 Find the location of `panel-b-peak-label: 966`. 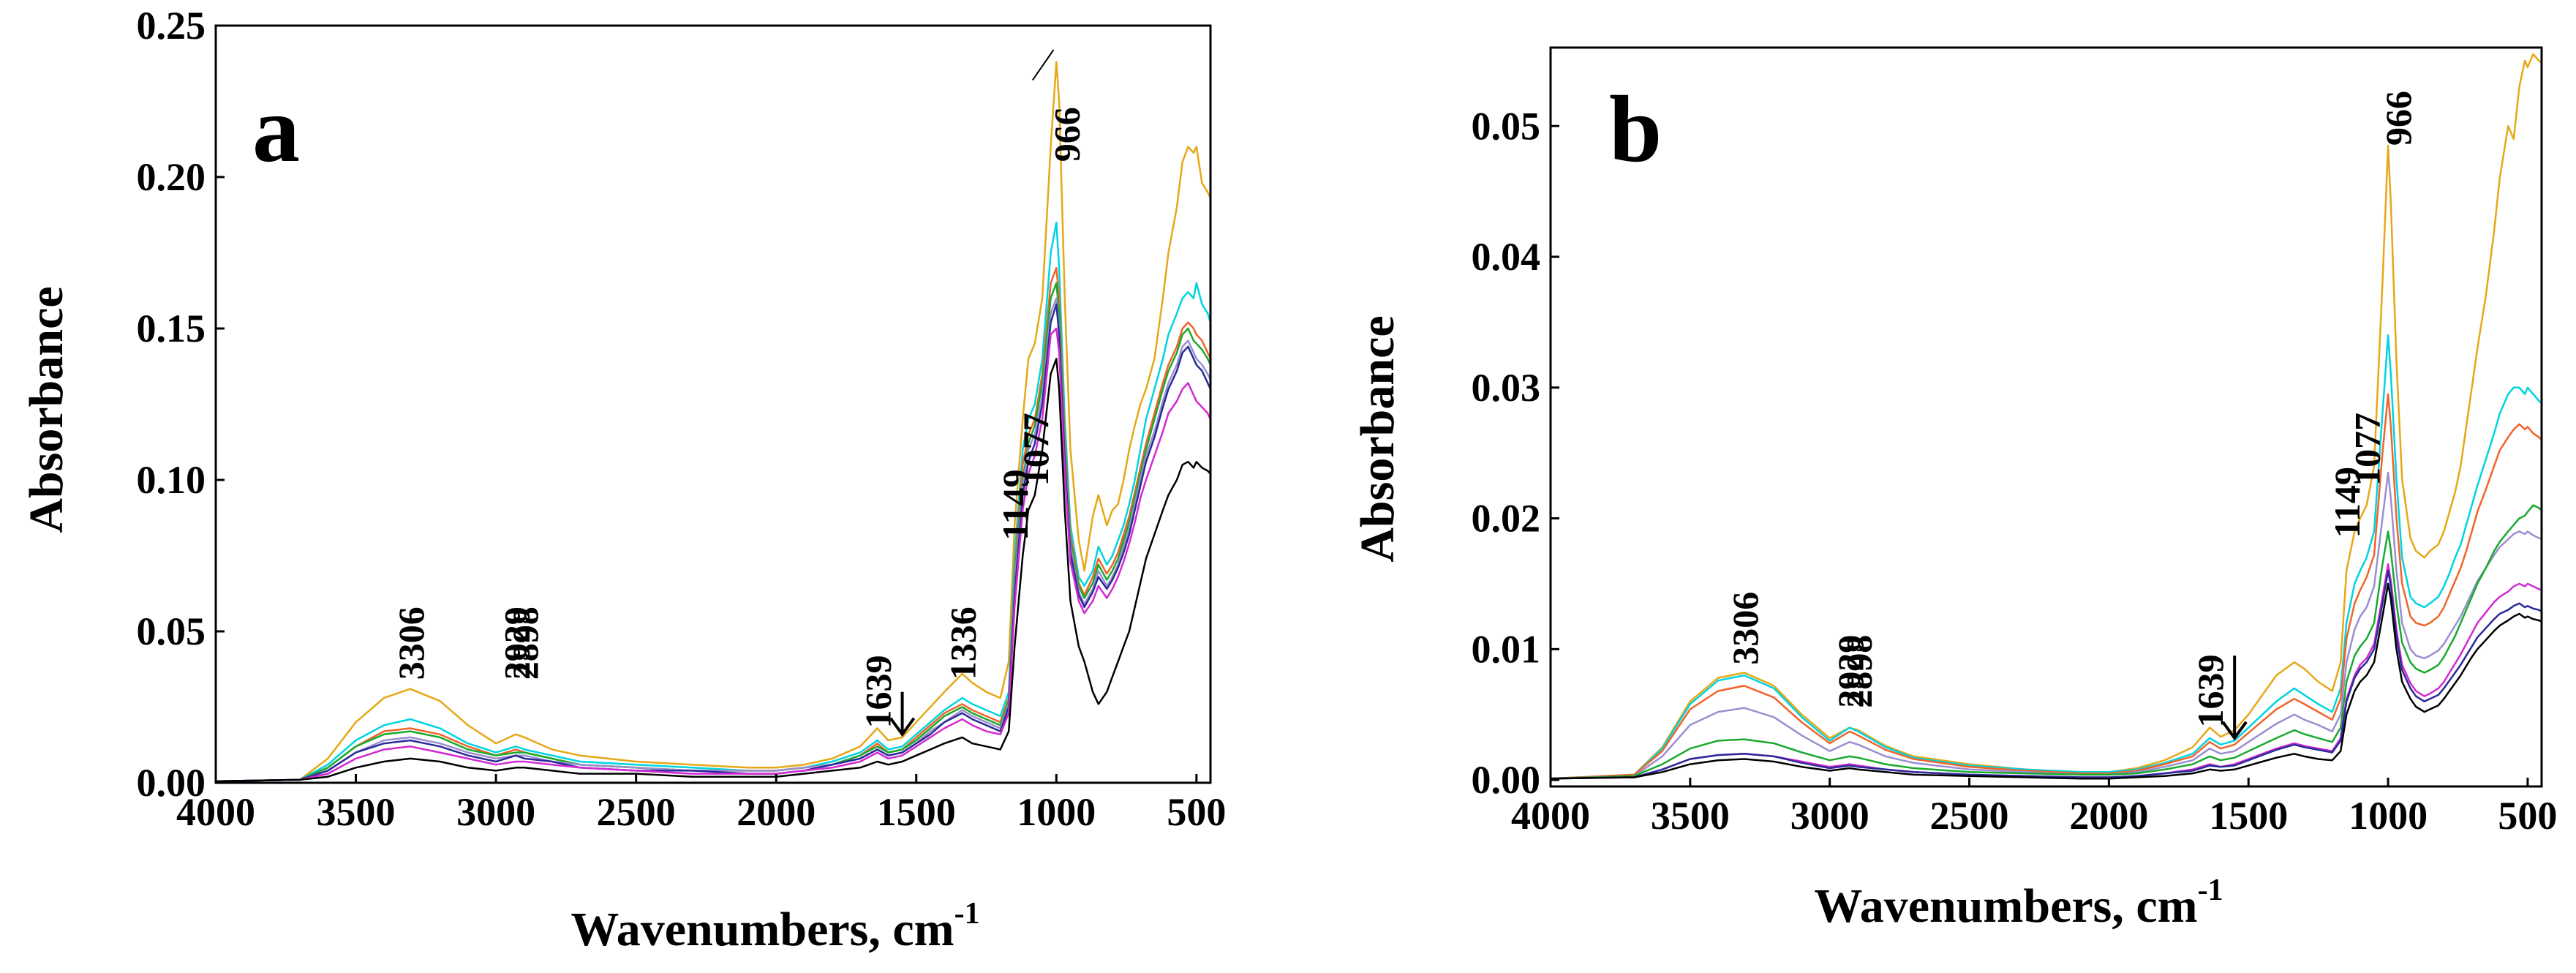

panel-b-peak-label: 966 is located at coordinates (2398, 119).